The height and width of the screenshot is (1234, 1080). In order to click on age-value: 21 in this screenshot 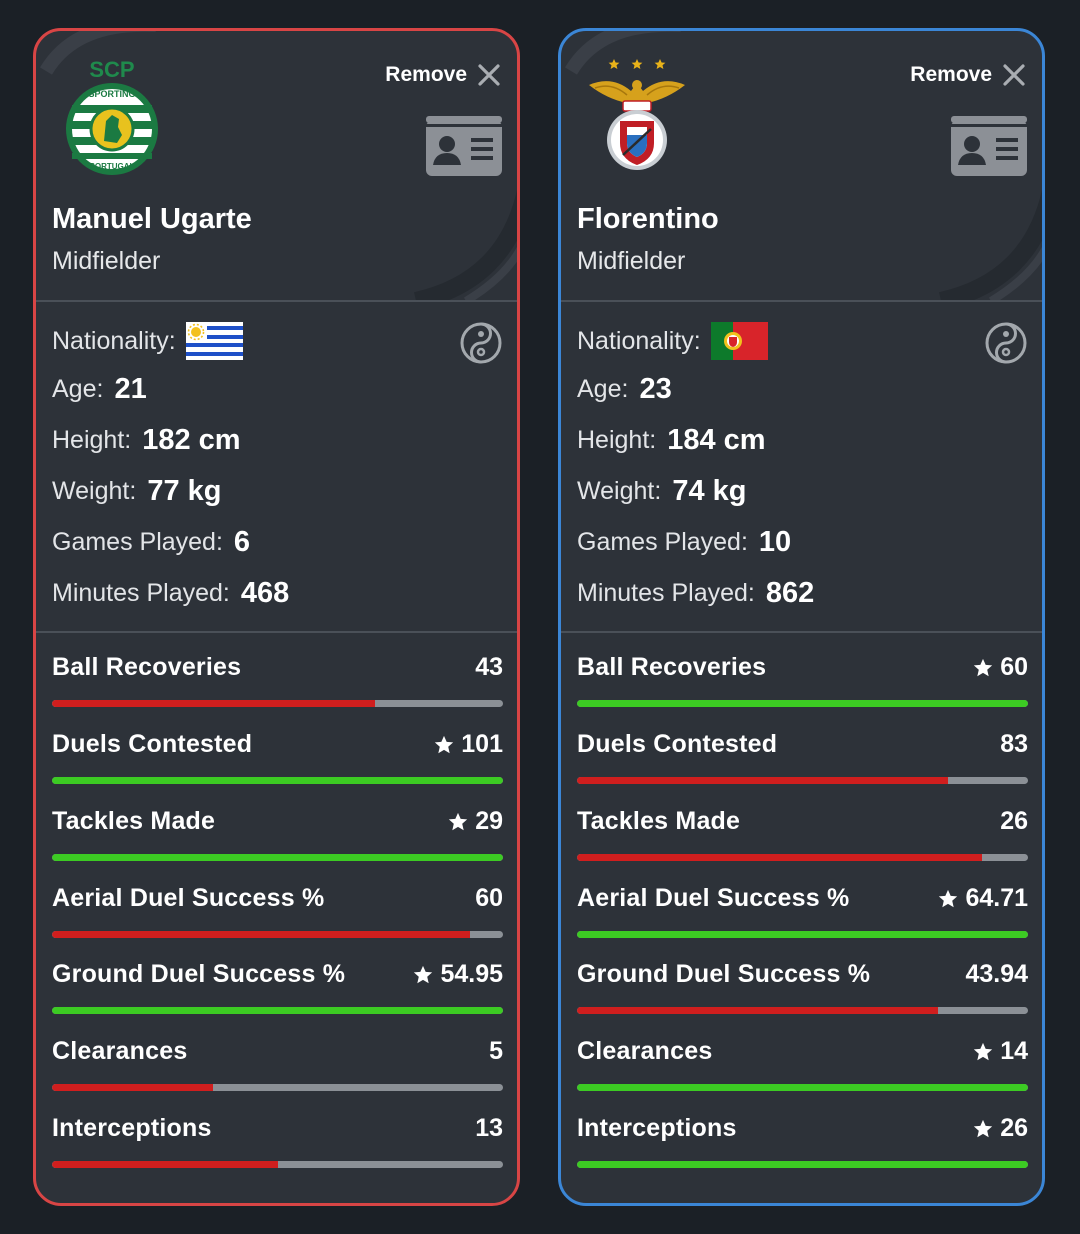, I will do `click(130, 389)`.